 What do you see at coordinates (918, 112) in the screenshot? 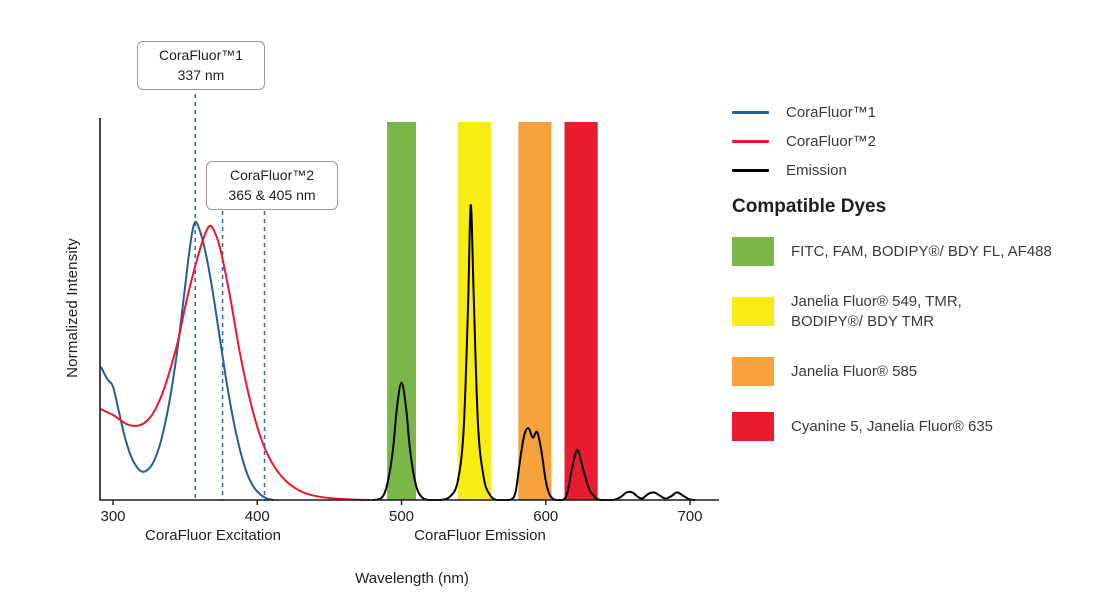
I see `legend-item-corafluor1: CoraFluor™1` at bounding box center [918, 112].